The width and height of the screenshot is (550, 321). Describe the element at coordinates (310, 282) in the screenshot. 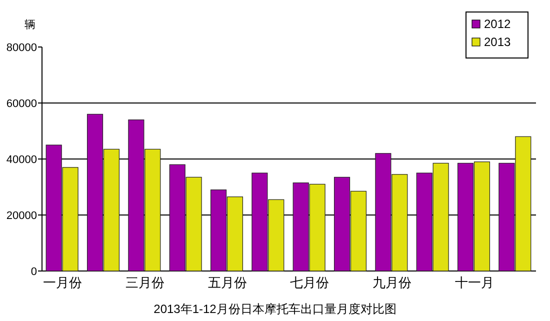

I see `x-tick-label: 七月份` at that location.